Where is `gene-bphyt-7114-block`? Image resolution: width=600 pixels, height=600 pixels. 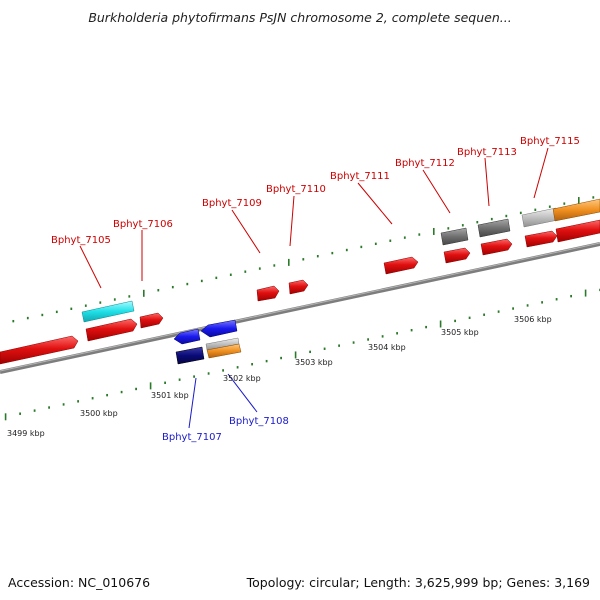 gene-bphyt-7114-block is located at coordinates (540, 217).